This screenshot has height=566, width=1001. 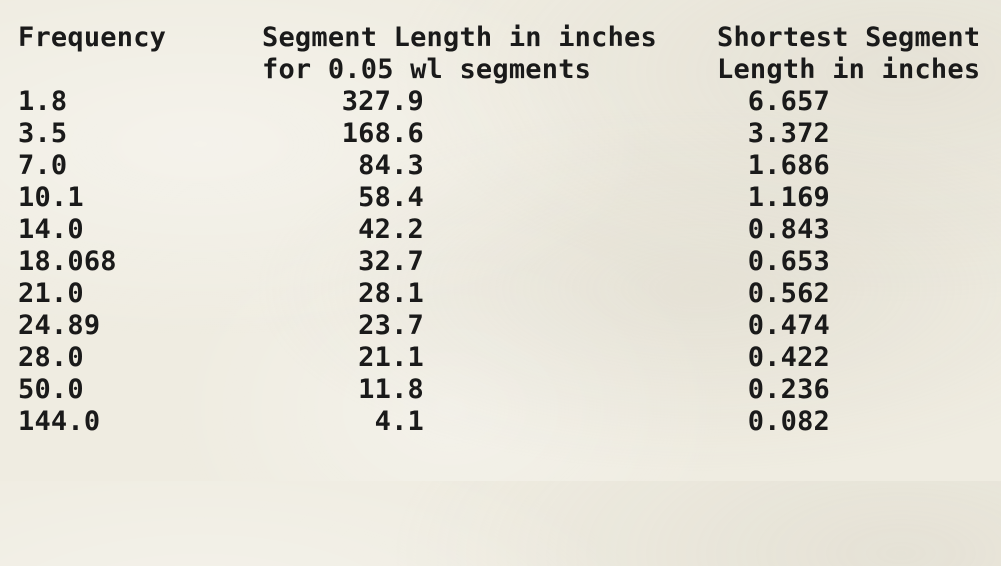 I want to click on table-row: 28.0 21.1 0.422, so click(x=505, y=358).